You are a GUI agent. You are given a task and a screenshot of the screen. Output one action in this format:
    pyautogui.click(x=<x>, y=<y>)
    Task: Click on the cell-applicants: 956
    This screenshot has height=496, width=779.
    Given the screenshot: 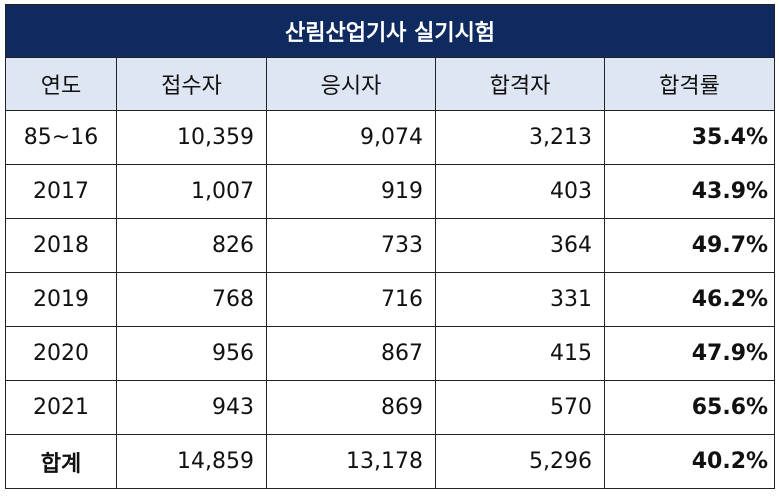 What is the action you would take?
    pyautogui.click(x=191, y=353)
    